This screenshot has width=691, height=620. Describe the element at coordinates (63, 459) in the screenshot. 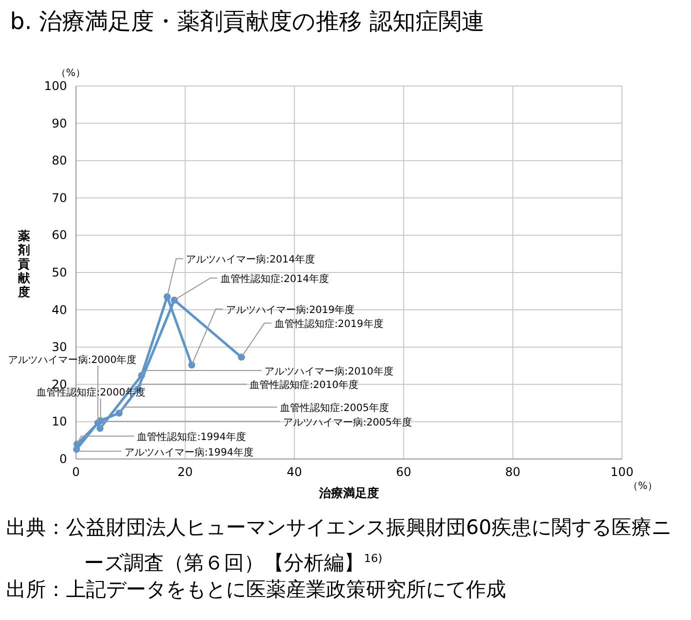

I see `y-tick-label: 0` at that location.